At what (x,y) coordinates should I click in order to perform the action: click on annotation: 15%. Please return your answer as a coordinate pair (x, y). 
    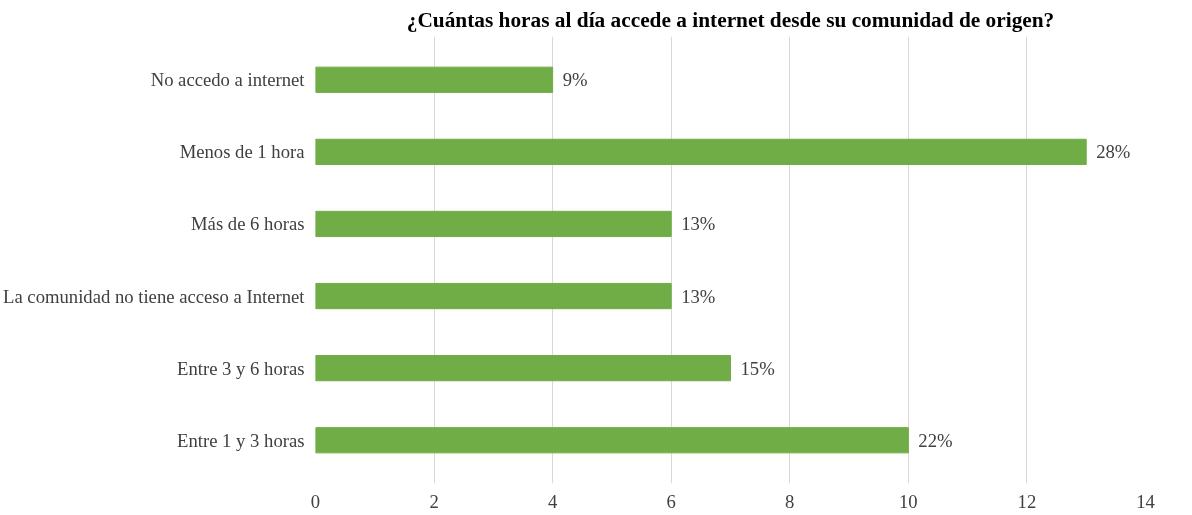
    Looking at the image, I should click on (757, 368).